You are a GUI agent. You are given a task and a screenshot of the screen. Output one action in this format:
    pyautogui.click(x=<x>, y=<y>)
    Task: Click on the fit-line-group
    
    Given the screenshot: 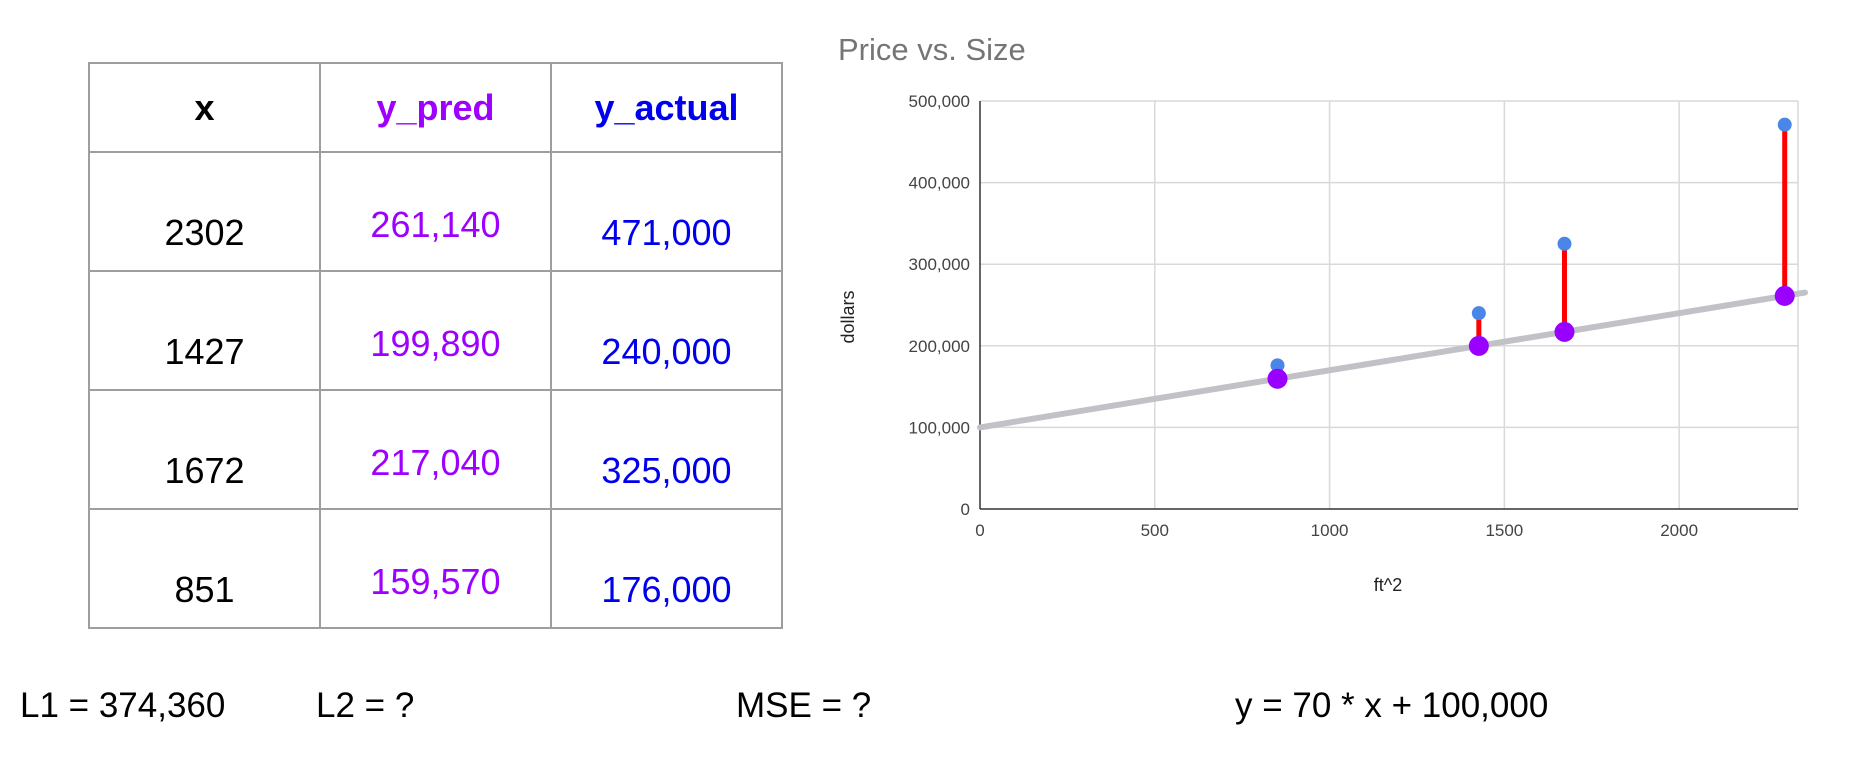 What is the action you would take?
    pyautogui.click(x=1392, y=360)
    